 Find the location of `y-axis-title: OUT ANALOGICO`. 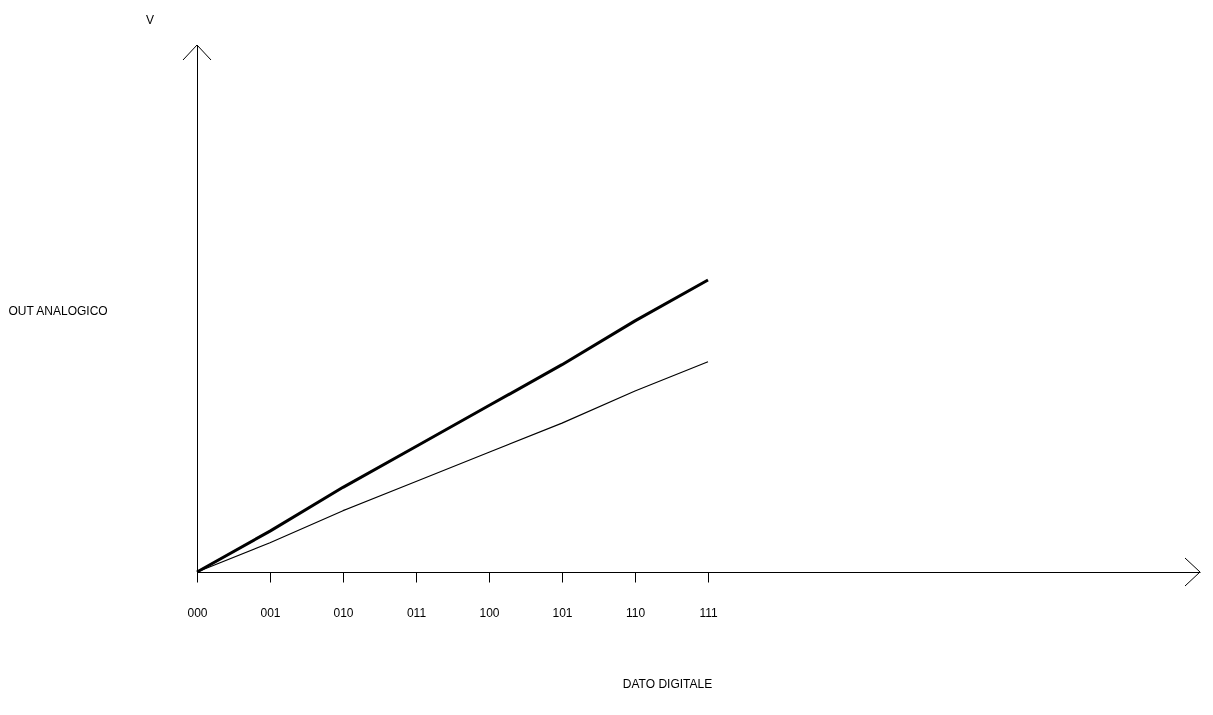

y-axis-title: OUT ANALOGICO is located at coordinates (58, 310).